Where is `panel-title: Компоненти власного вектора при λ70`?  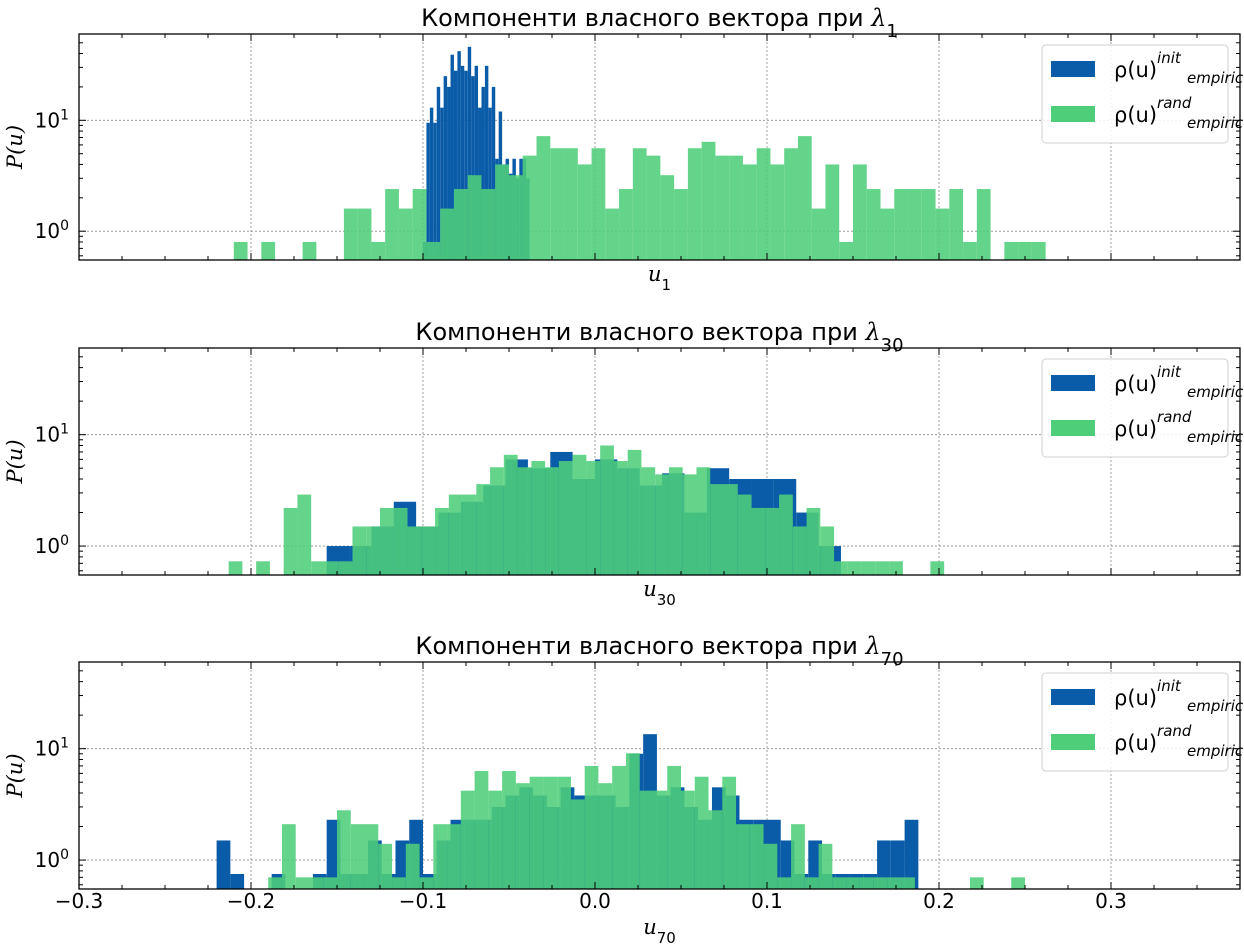 panel-title: Компоненти власного вектора при λ70 is located at coordinates (659, 651).